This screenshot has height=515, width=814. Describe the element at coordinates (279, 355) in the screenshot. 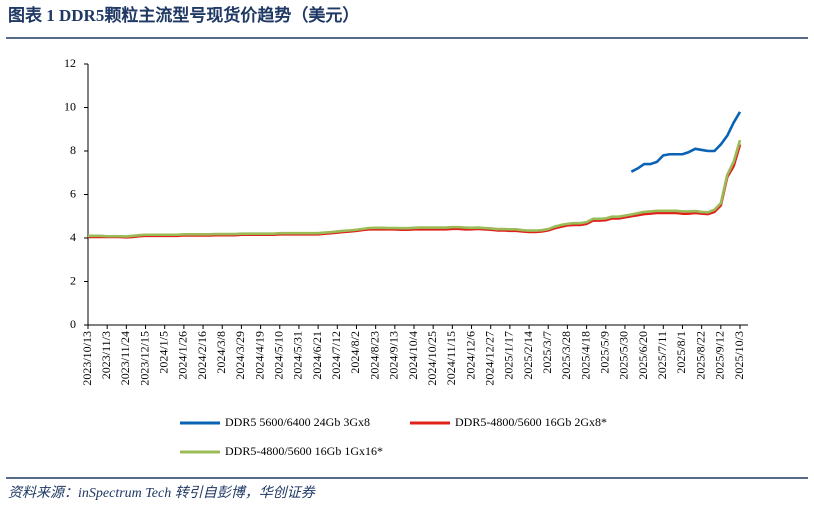

I see `x-tick-label: 2024/5/10` at that location.